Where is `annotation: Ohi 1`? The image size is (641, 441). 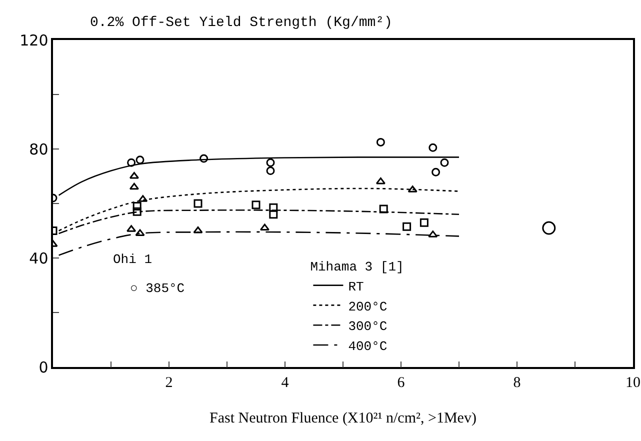 annotation: Ohi 1 is located at coordinates (132, 259).